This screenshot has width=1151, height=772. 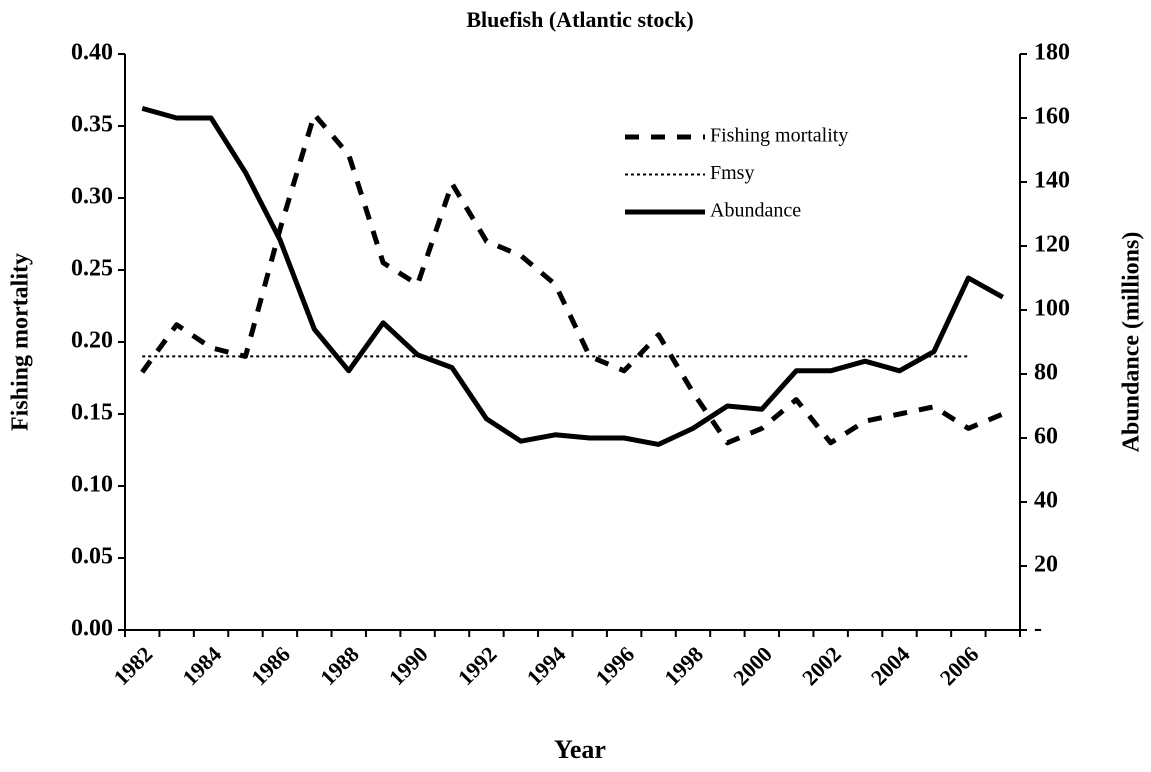 What do you see at coordinates (755, 211) in the screenshot?
I see `legend-label: Abundance` at bounding box center [755, 211].